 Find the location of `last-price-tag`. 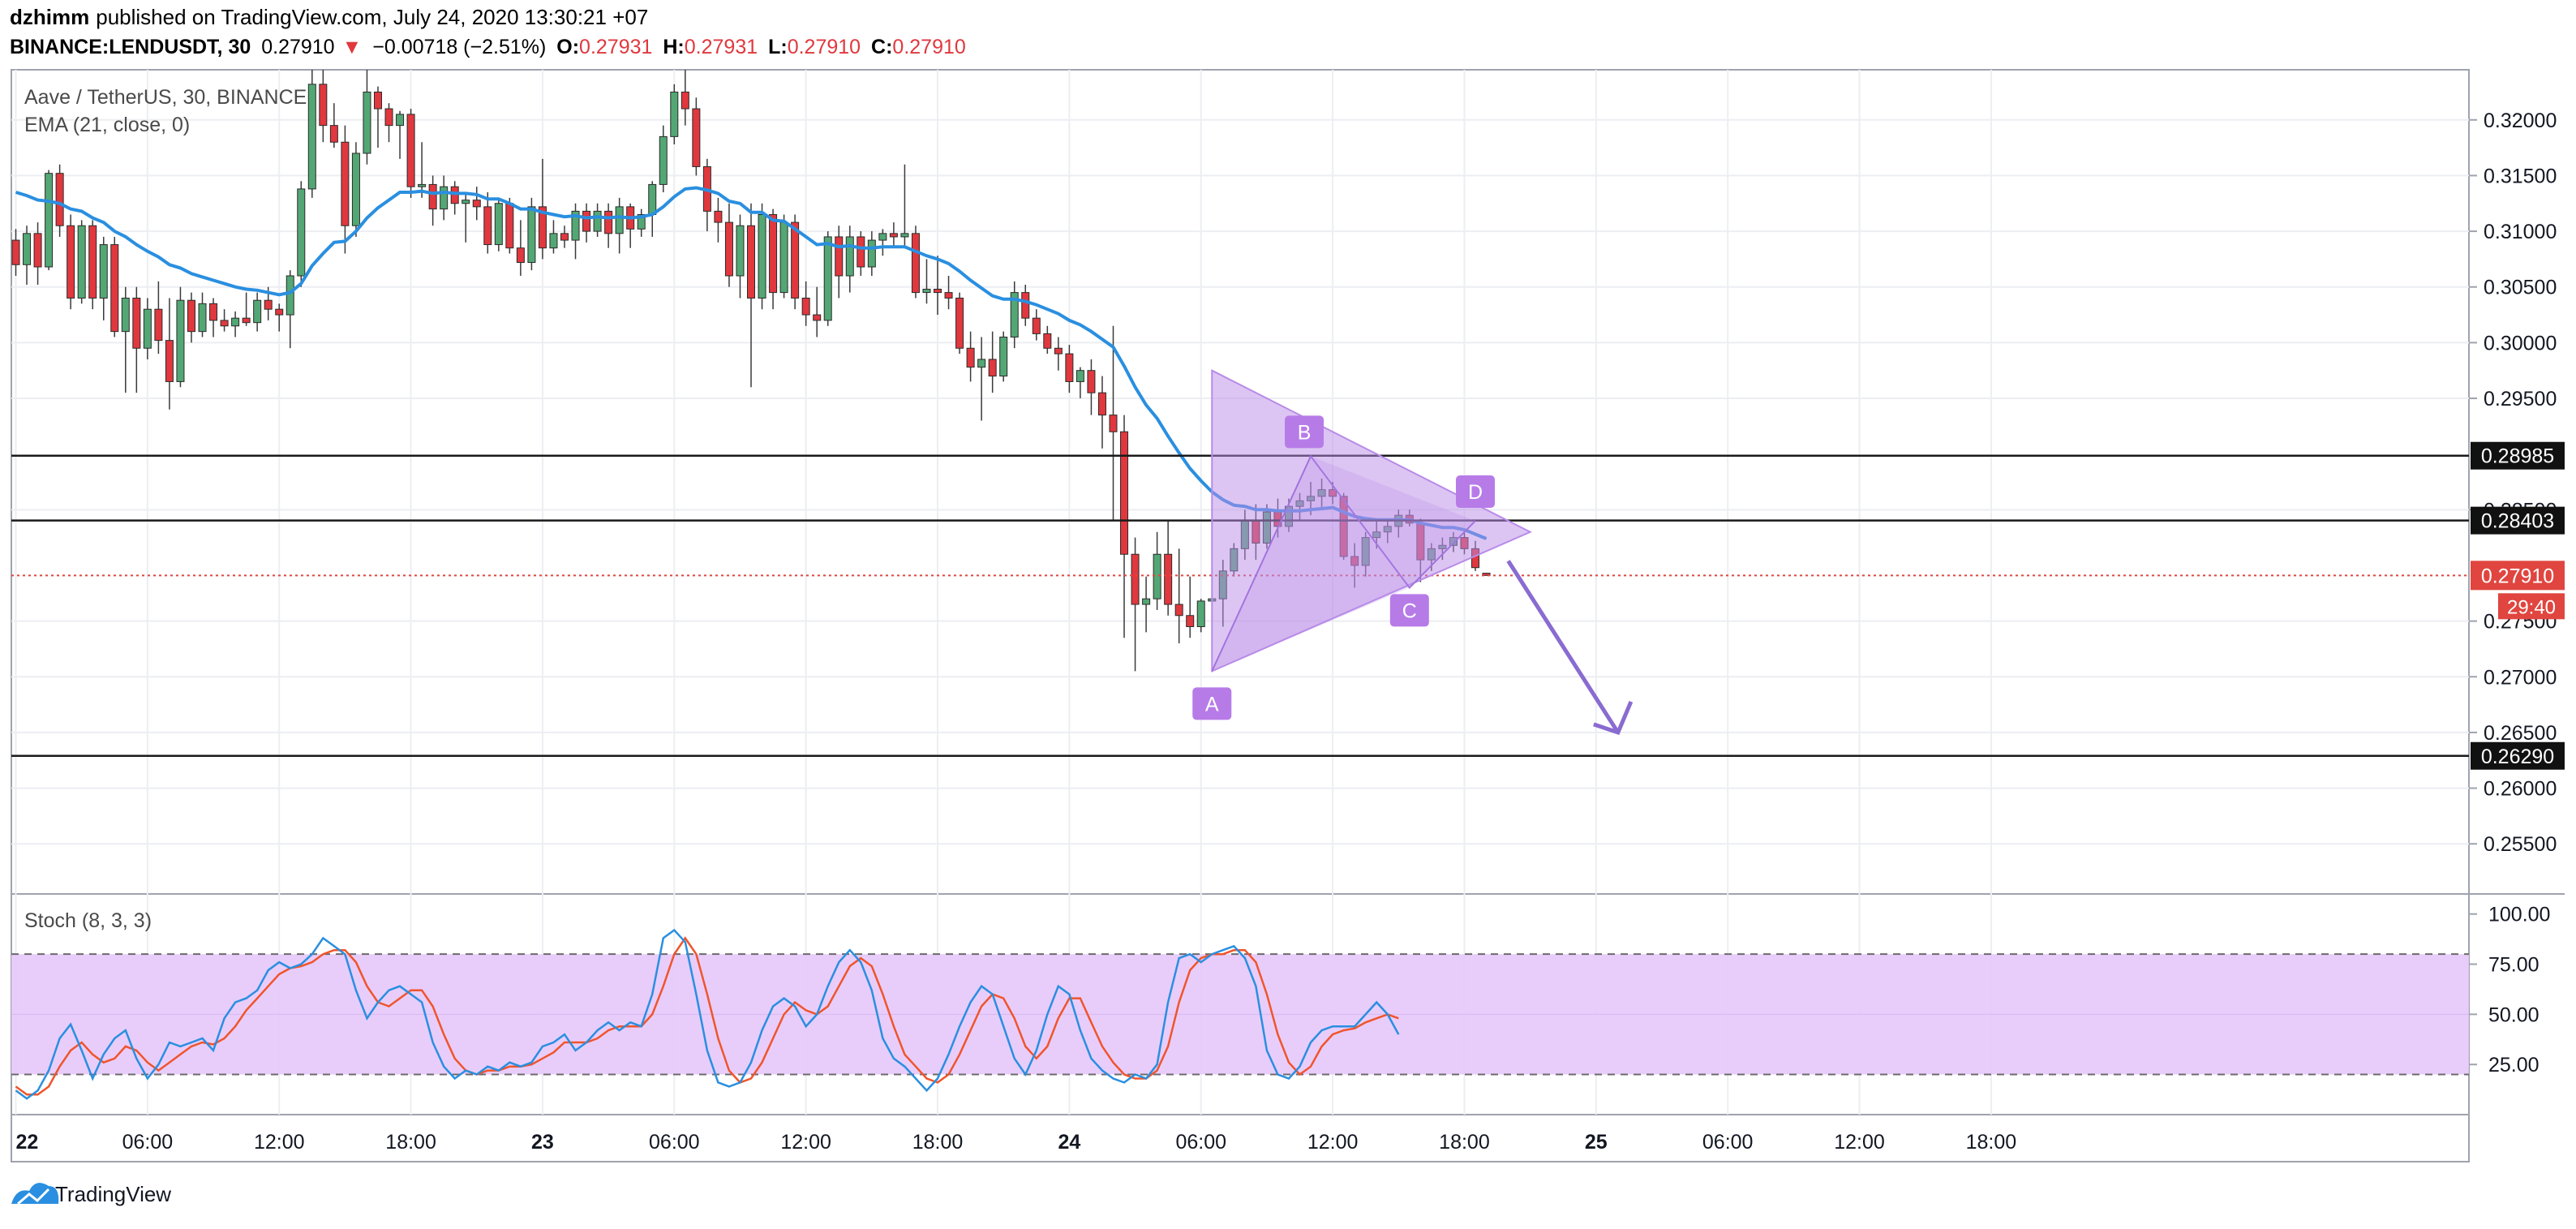

last-price-tag is located at coordinates (2518, 576).